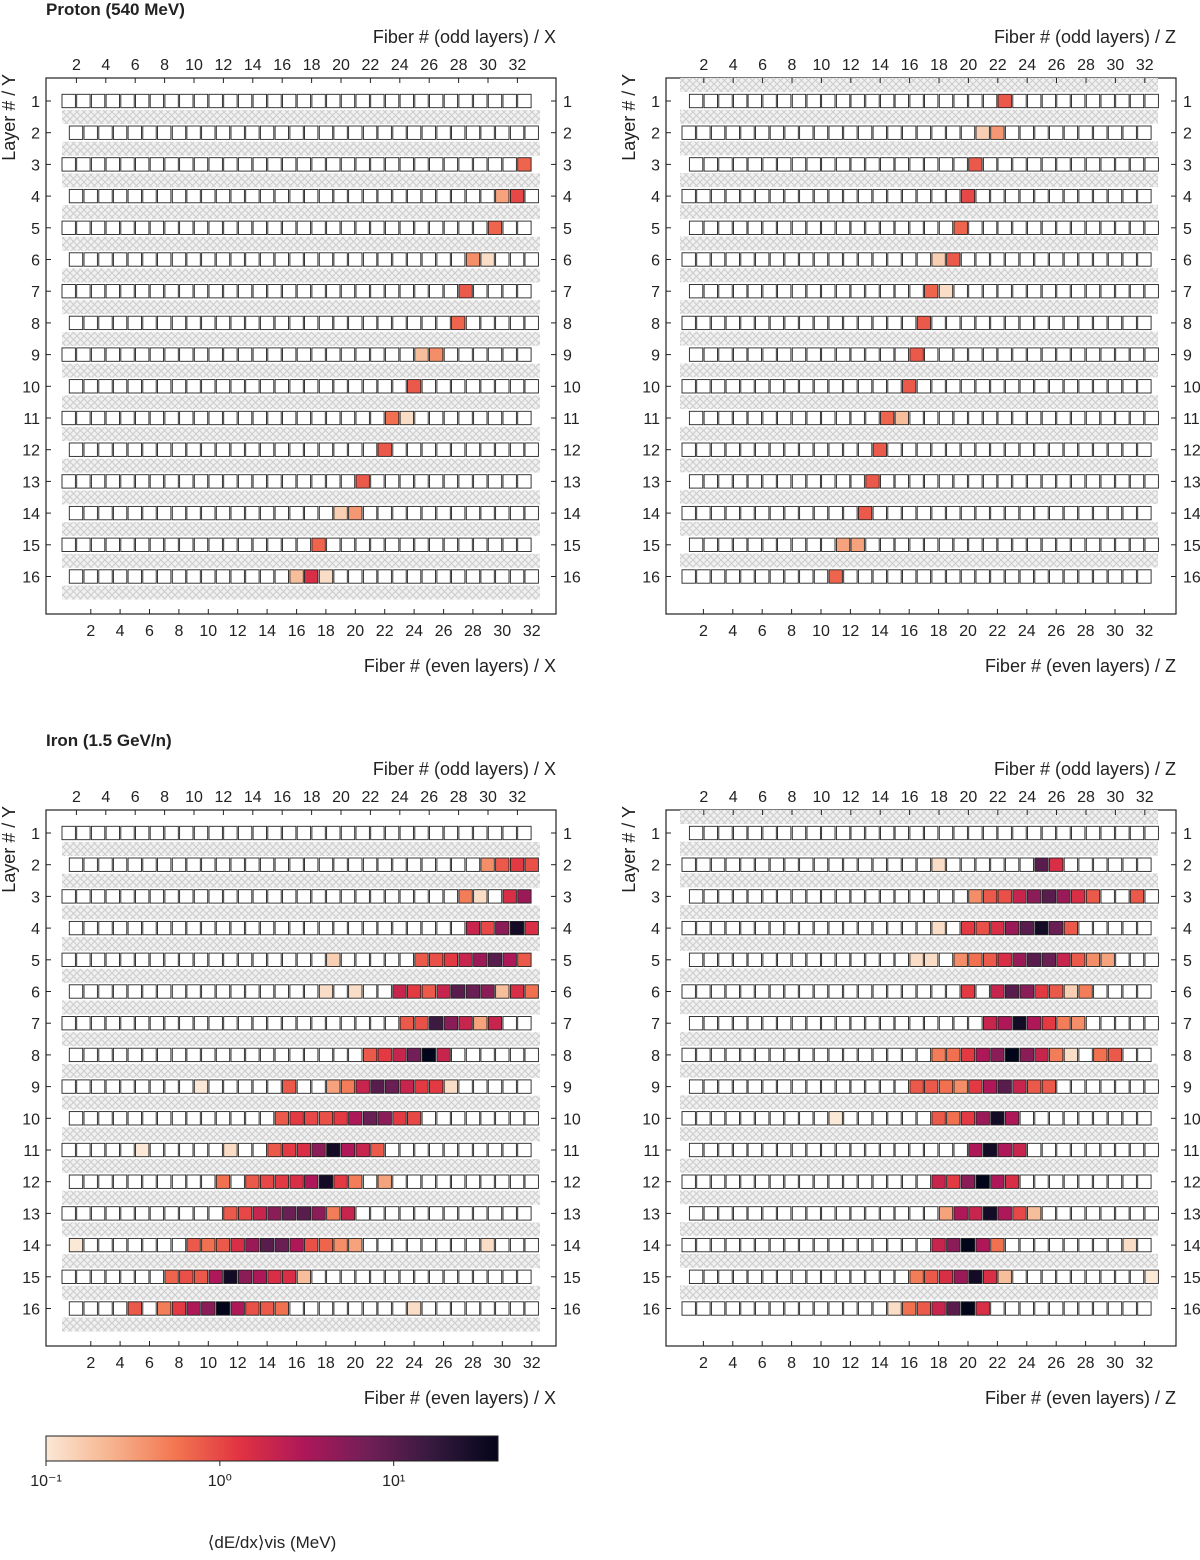 This screenshot has width=1200, height=1560. Describe the element at coordinates (120, 631) in the screenshot. I see `fiber-tick-label-bottom: 4` at that location.